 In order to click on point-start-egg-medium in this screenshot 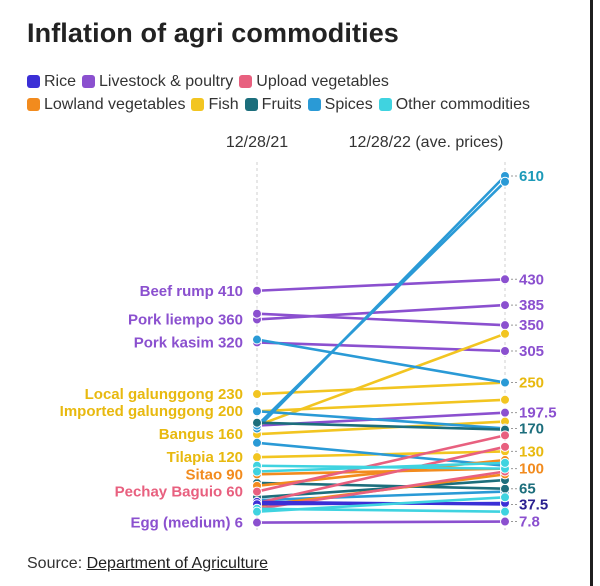, I will do `click(257, 522)`.